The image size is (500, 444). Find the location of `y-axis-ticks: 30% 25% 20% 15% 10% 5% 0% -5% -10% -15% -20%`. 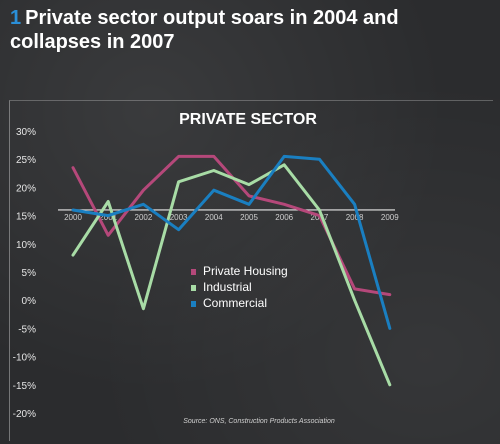

y-axis-ticks: 30% 25% 20% 15% 10% 5% 0% -5% -10% -15% -20% is located at coordinates (24, 273).